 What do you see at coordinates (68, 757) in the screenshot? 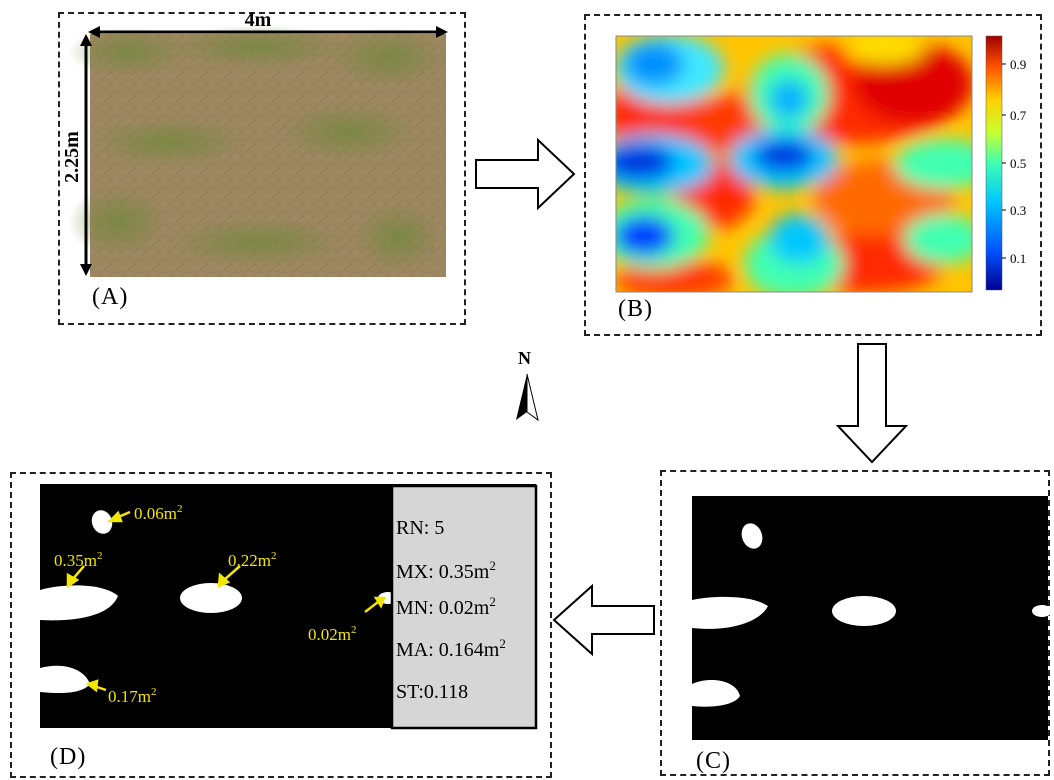
I see `panel-d-label: (D)` at bounding box center [68, 757].